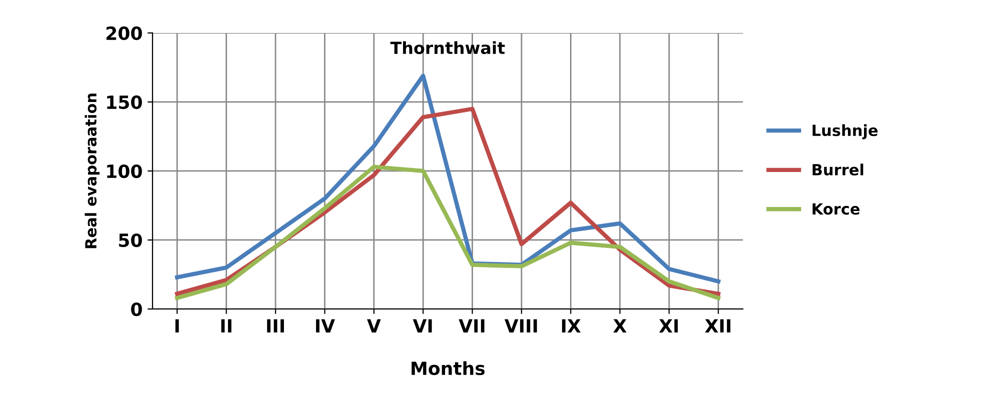  I want to click on x-tick-label: X, so click(620, 325).